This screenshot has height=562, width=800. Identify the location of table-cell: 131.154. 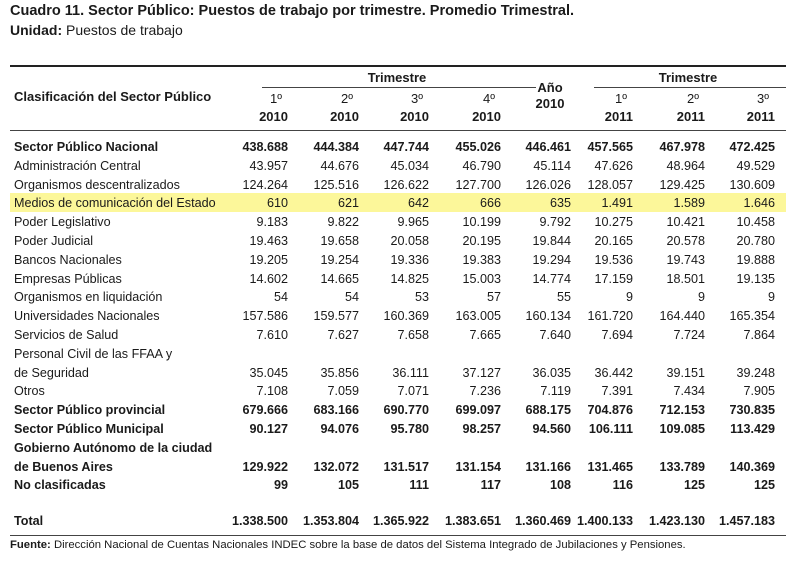
(478, 466).